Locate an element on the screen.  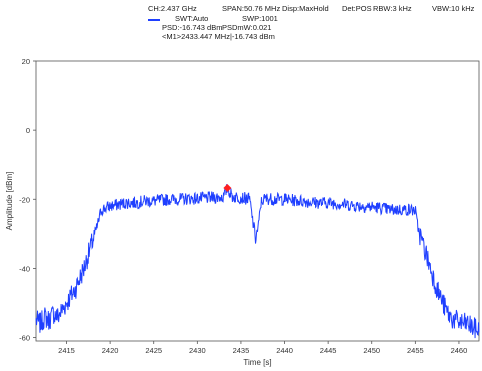
channel-readout: CH:2.437 GHz is located at coordinates (172, 8).